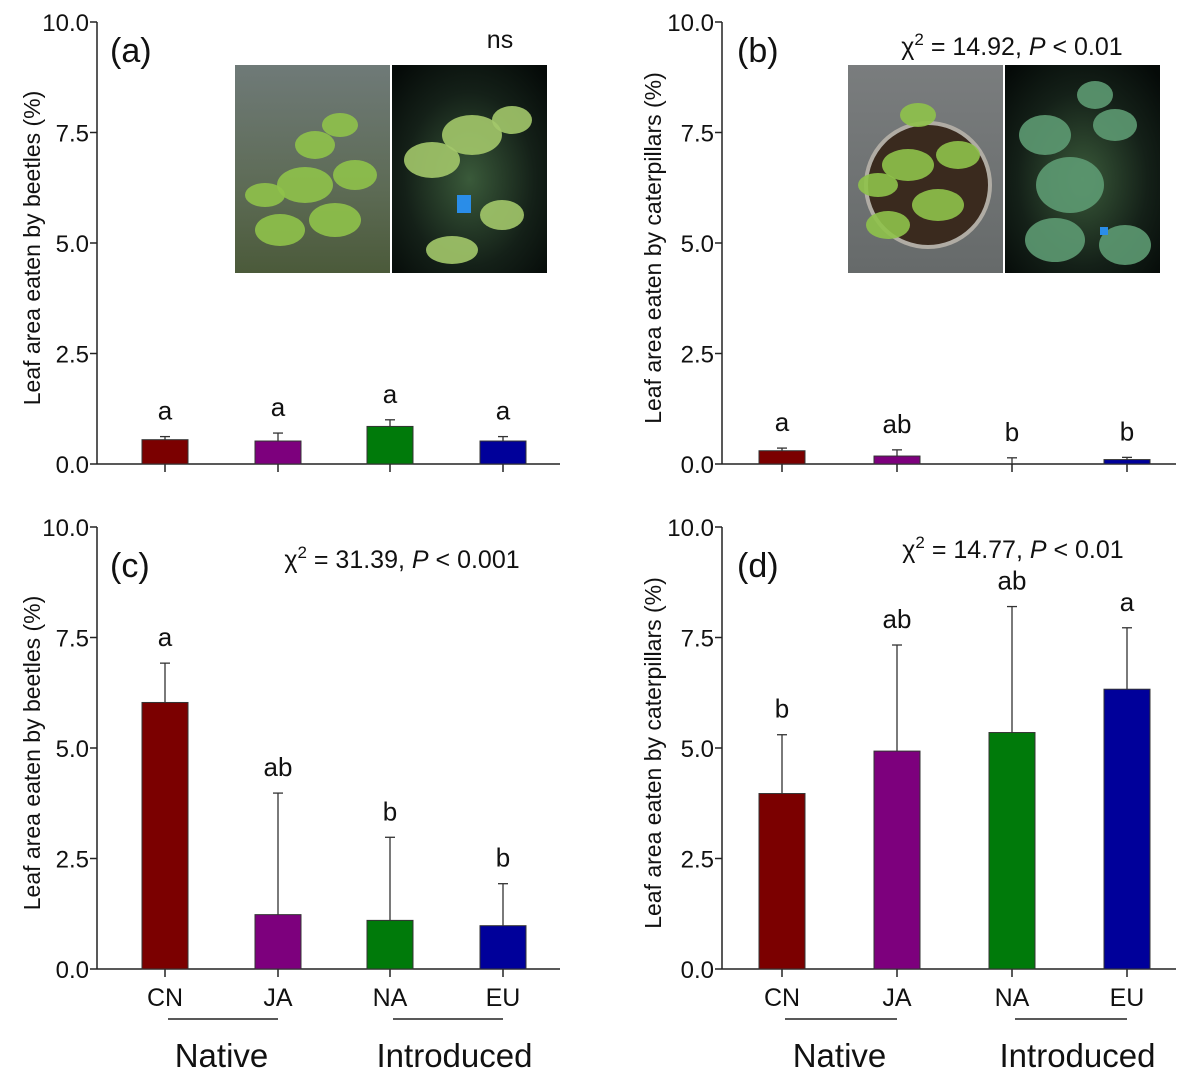  I want to click on blue-tag, so click(464, 204).